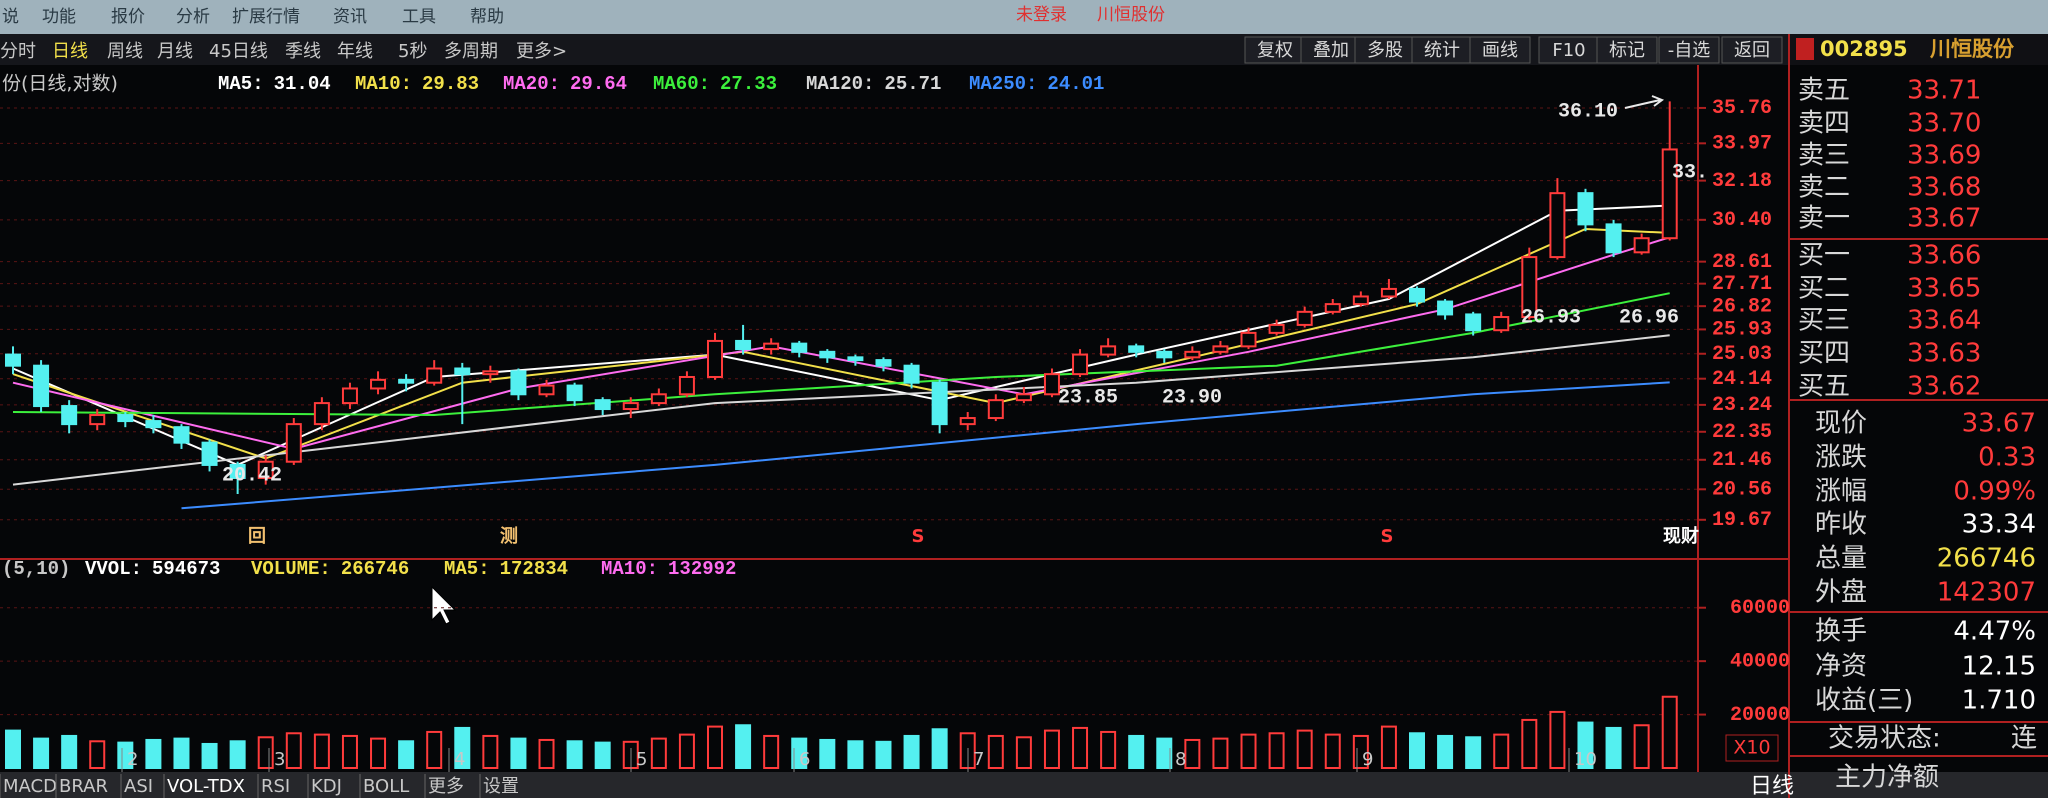  What do you see at coordinates (419, 17) in the screenshot?
I see `menu-item: 工具` at bounding box center [419, 17].